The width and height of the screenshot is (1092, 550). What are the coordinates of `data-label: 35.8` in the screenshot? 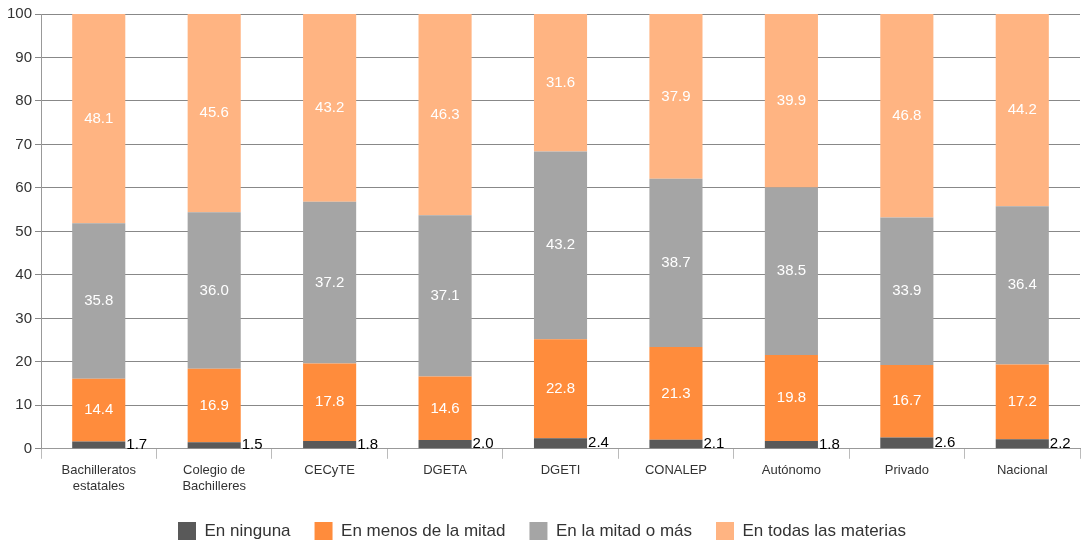 It's located at (99, 300).